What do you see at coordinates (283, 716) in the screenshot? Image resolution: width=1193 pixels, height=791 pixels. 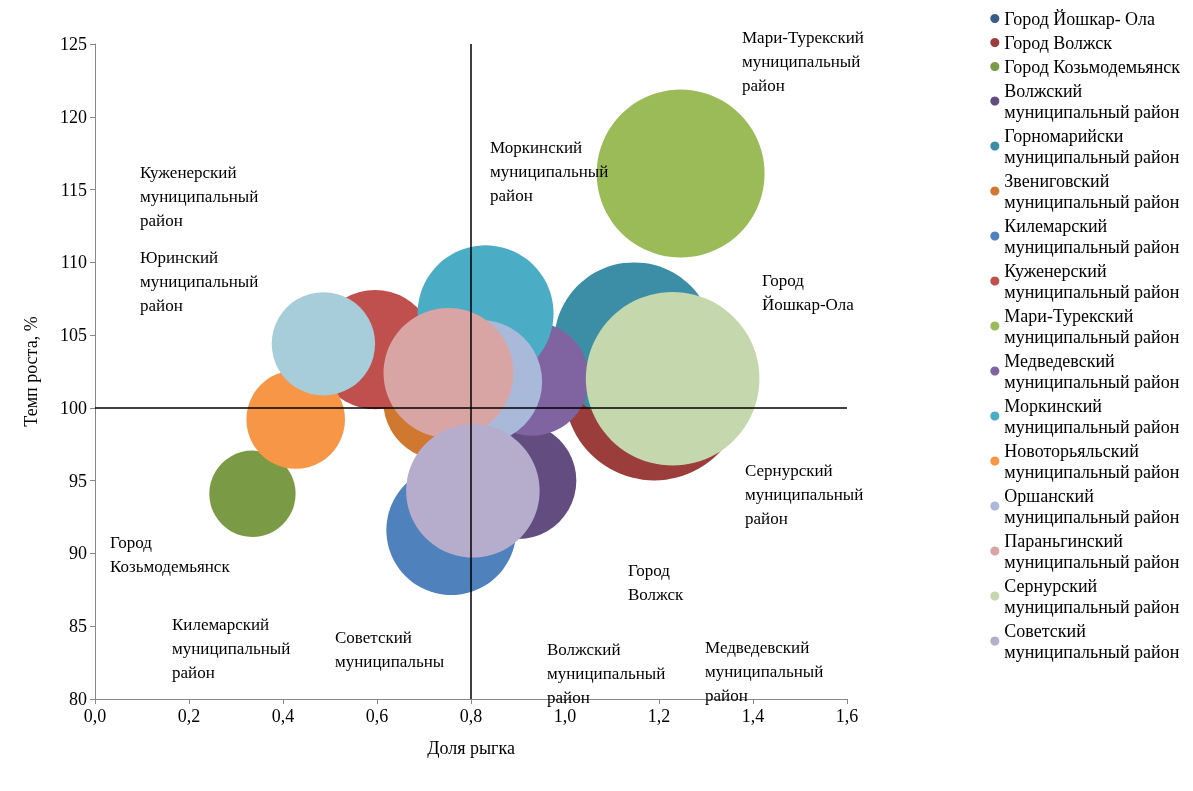 I see `x-tick-label: 0,4` at bounding box center [283, 716].